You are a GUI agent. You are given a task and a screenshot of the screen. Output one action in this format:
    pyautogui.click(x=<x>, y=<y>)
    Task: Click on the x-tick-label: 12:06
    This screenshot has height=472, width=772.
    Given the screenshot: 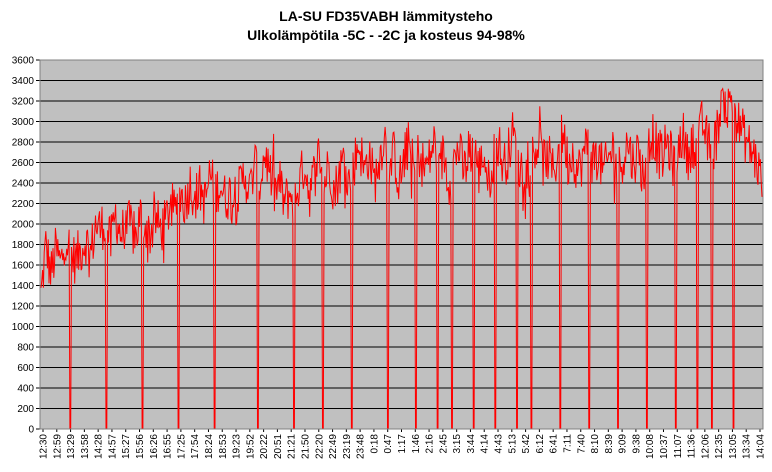 What is the action you would take?
    pyautogui.click(x=705, y=446)
    